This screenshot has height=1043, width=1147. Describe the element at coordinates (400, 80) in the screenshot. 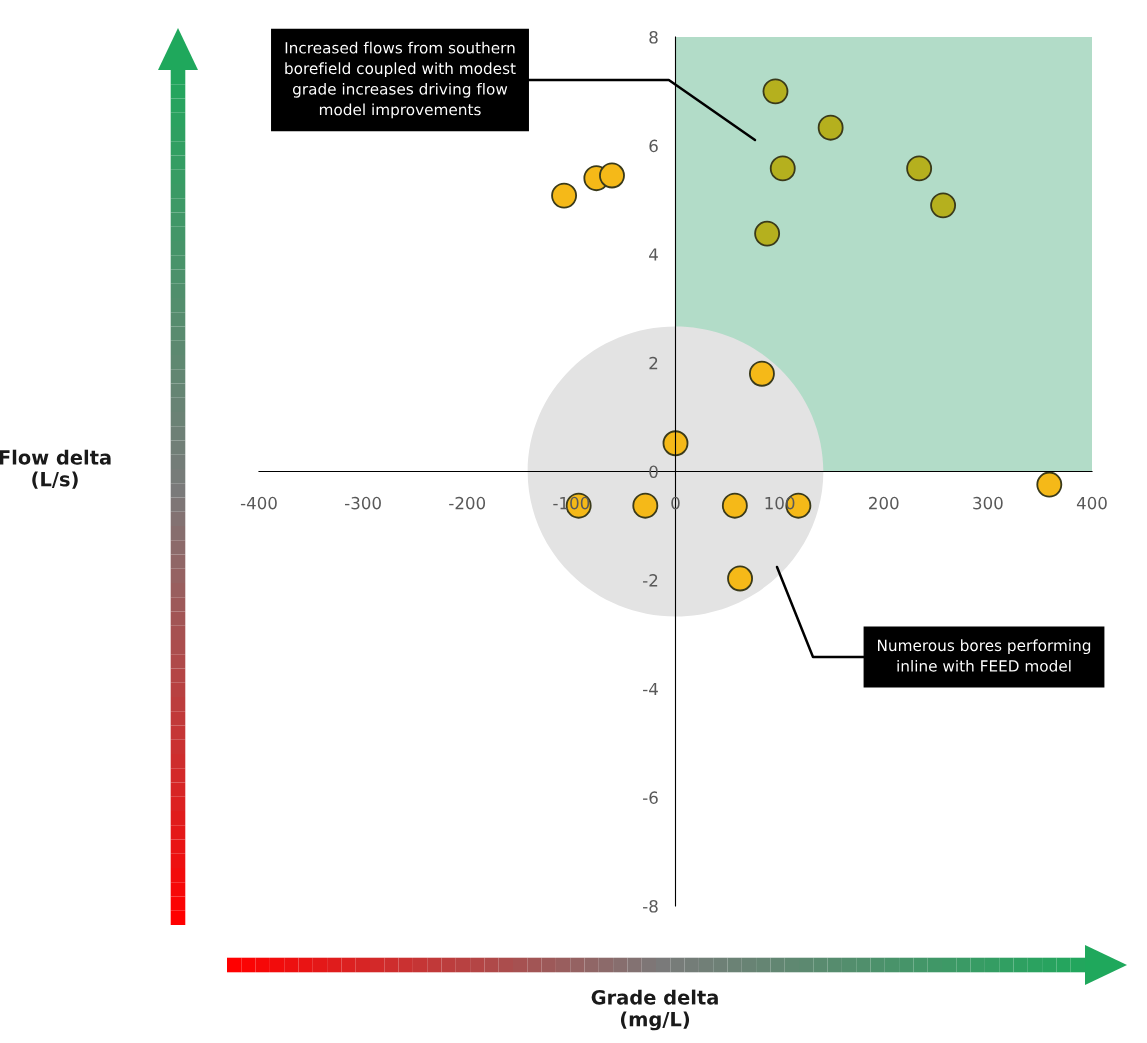

I see `annotation: Increased flows from southern borefield coupled with modest grade increases driving flow model improvements` at that location.